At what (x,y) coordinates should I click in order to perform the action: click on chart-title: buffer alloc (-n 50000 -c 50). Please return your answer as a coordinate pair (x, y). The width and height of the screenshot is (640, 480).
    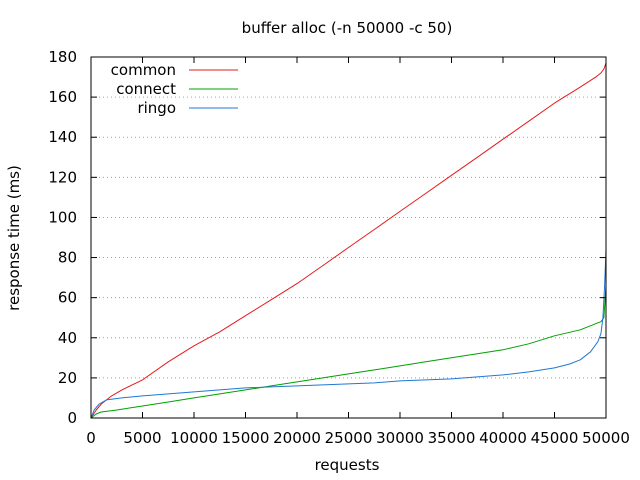
    Looking at the image, I should click on (347, 28).